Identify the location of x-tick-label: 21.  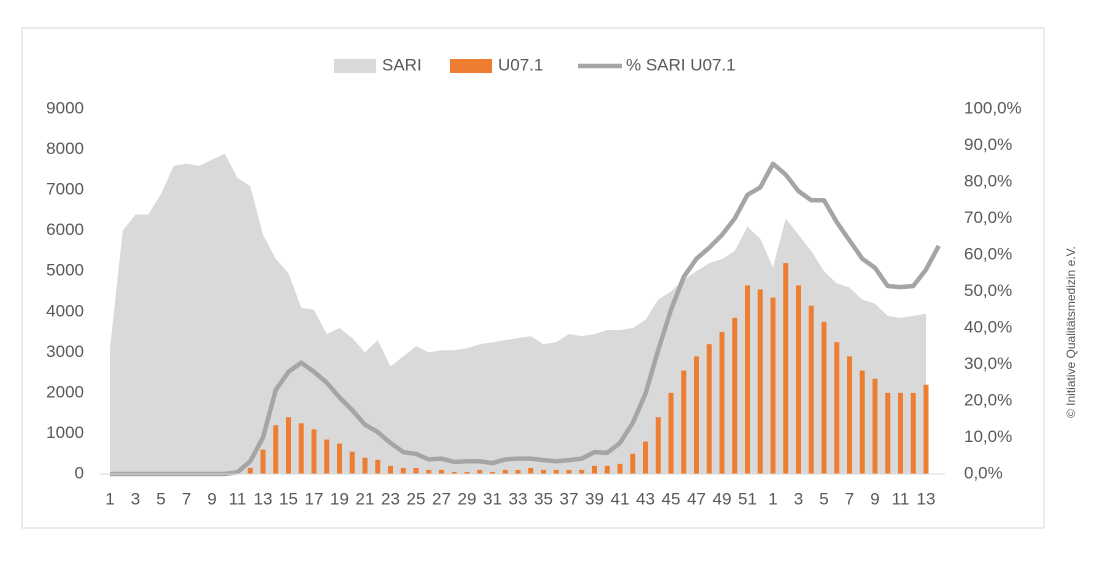
(365, 498).